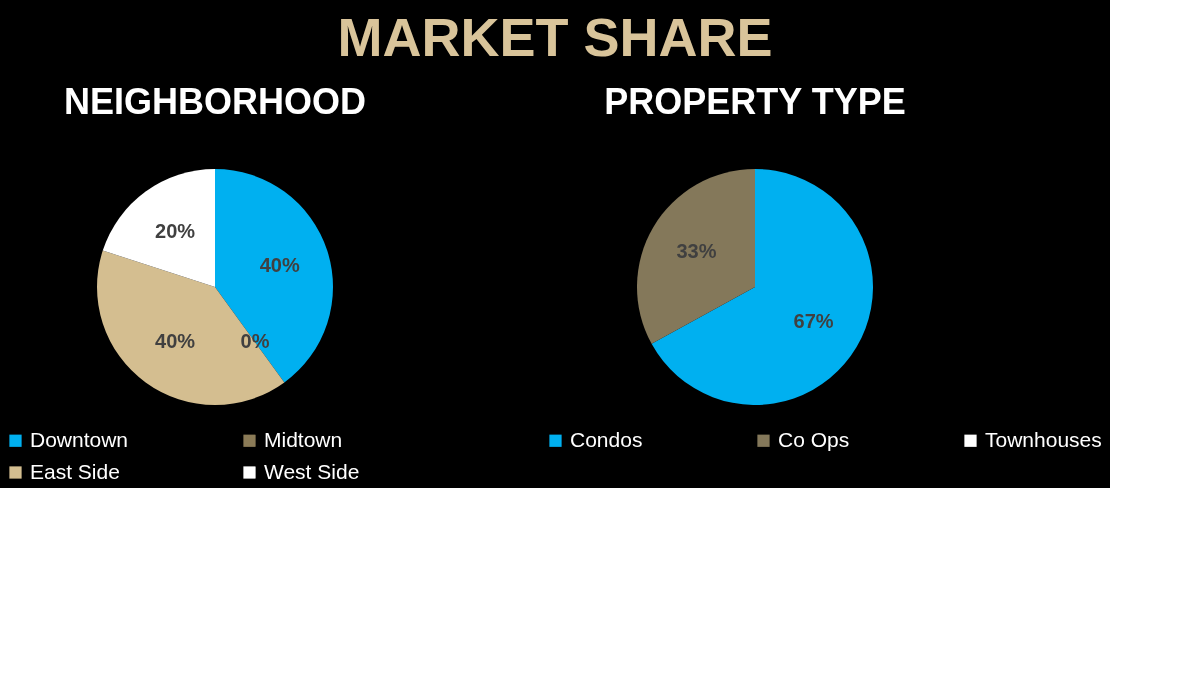 This screenshot has width=1200, height=675. Describe the element at coordinates (755, 101) in the screenshot. I see `chart-title: PROPERTY TYPE` at that location.